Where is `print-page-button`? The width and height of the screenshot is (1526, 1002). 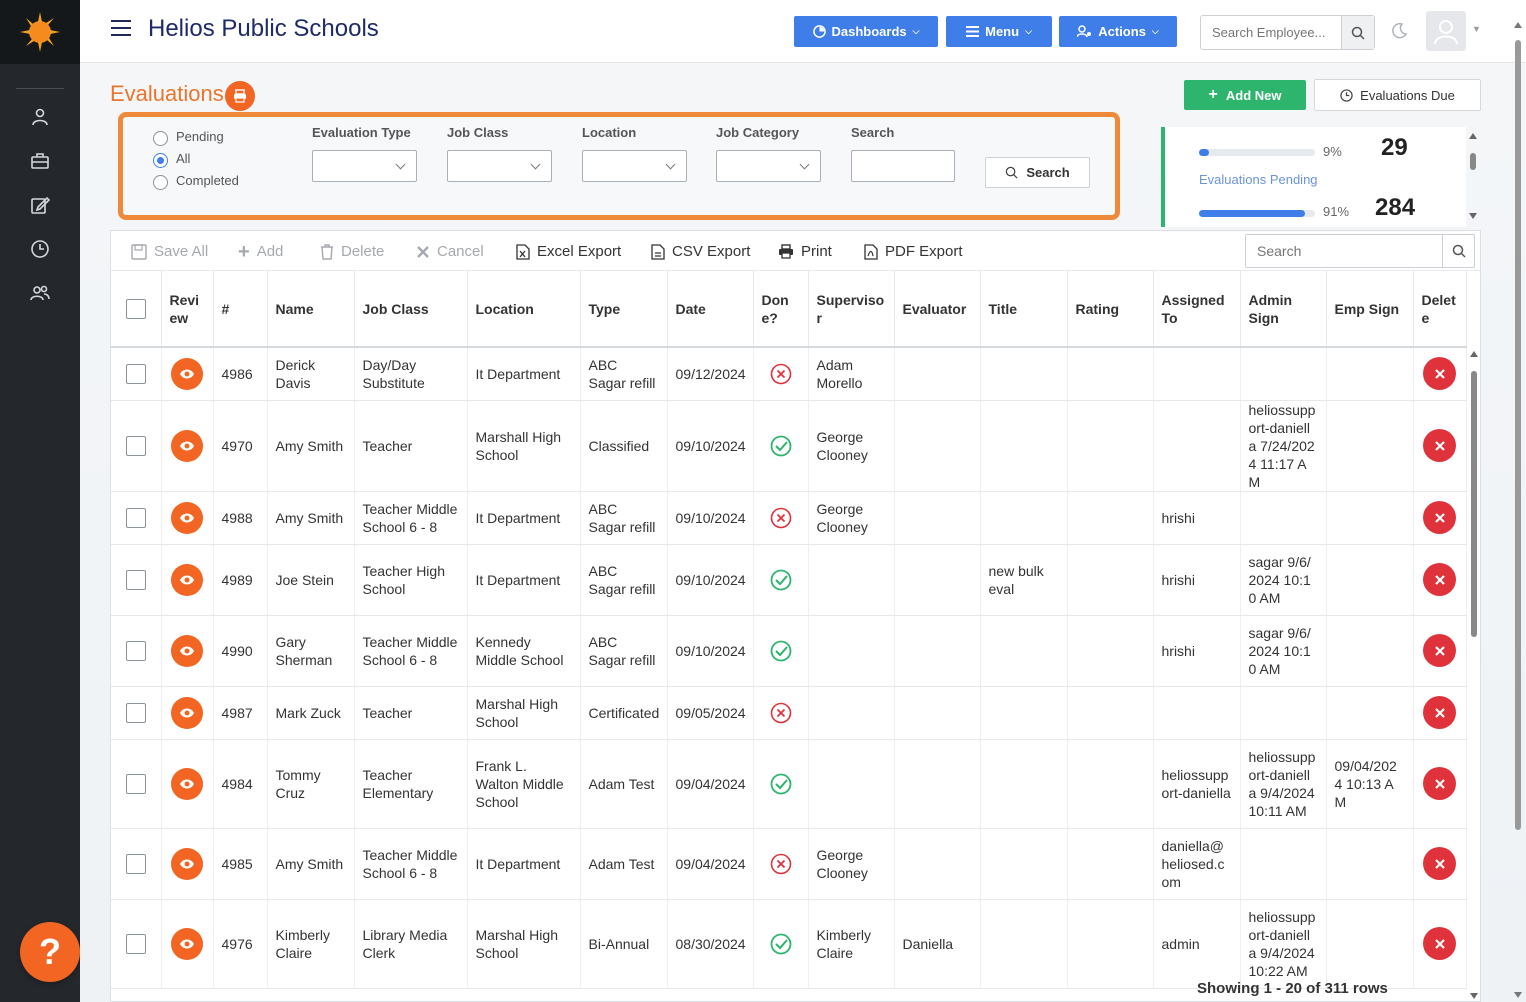
print-page-button is located at coordinates (240, 96).